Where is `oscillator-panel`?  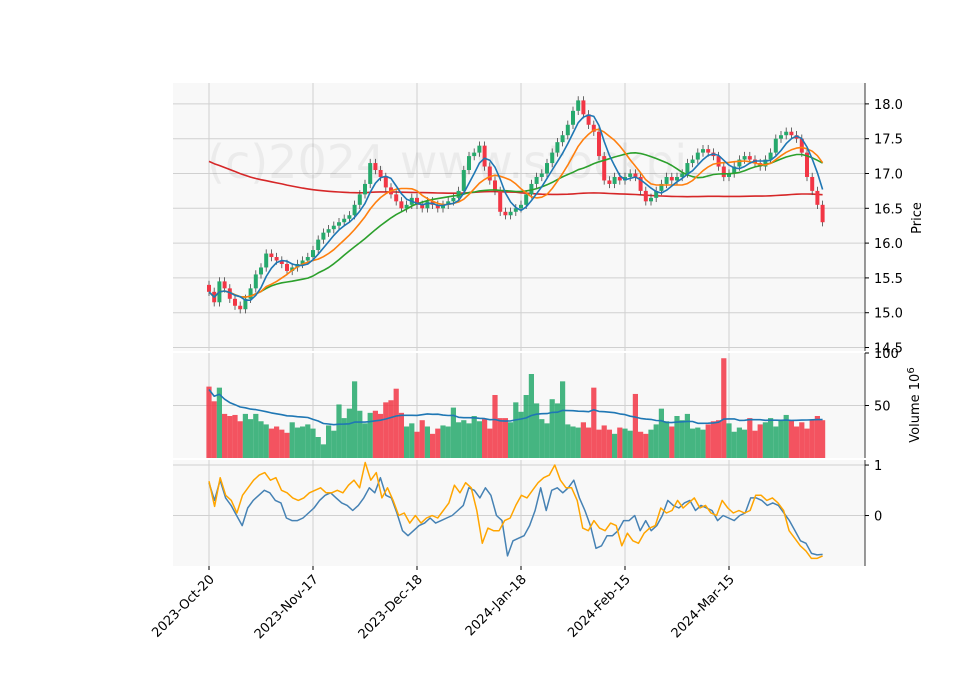 oscillator-panel is located at coordinates (519, 513).